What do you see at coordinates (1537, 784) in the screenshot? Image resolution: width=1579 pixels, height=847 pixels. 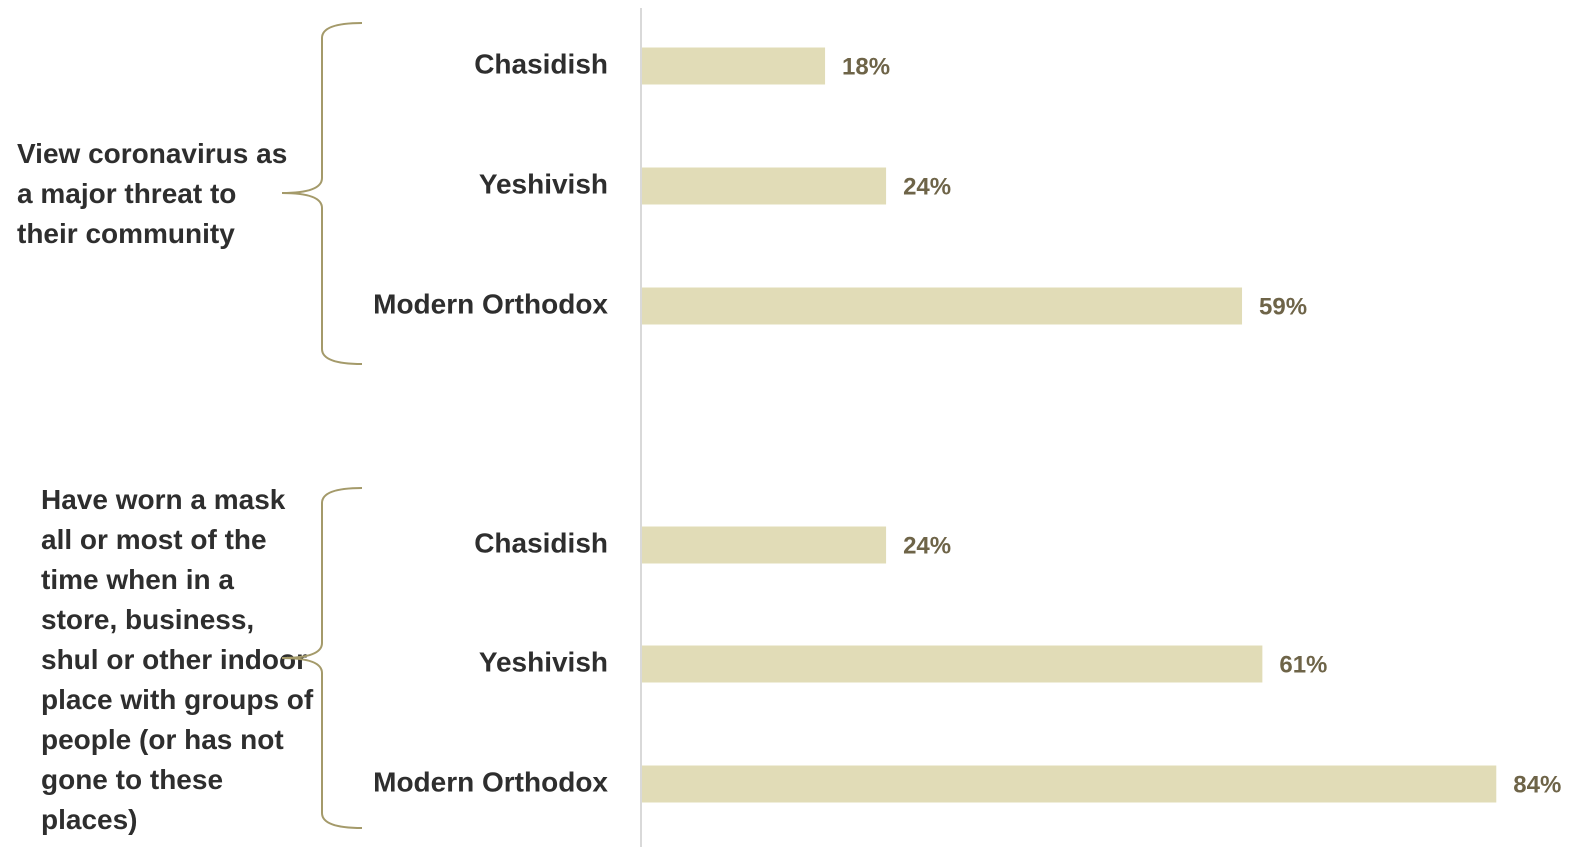 I see `value-label: 84%` at bounding box center [1537, 784].